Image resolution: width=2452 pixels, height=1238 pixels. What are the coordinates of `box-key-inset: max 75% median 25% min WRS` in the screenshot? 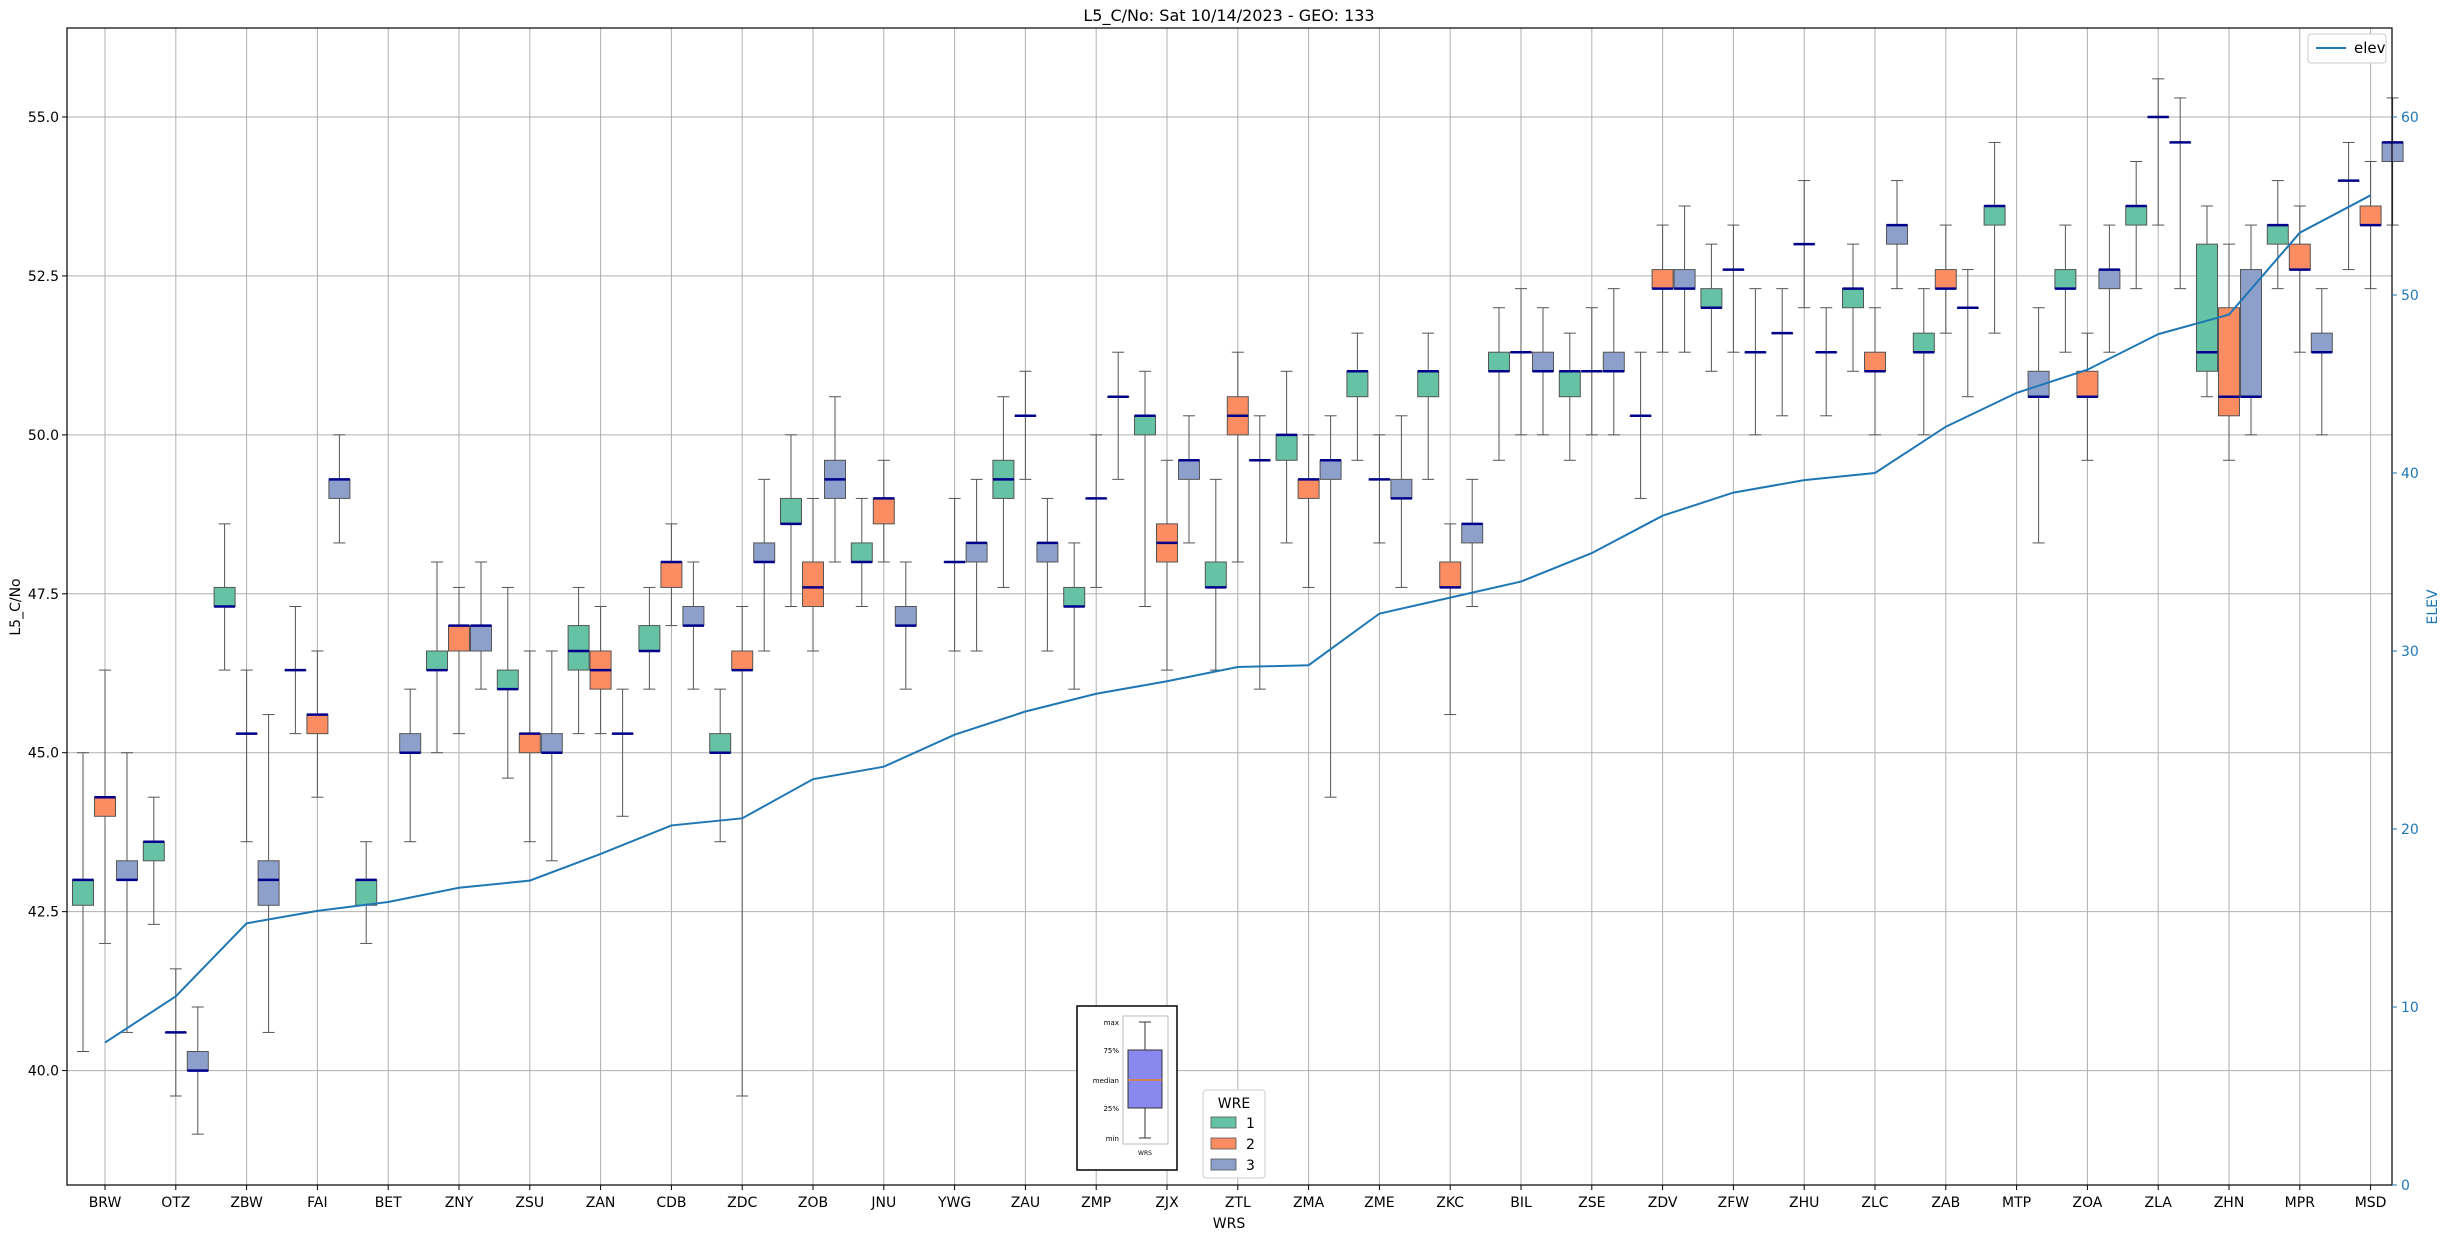 It's located at (1127, 1088).